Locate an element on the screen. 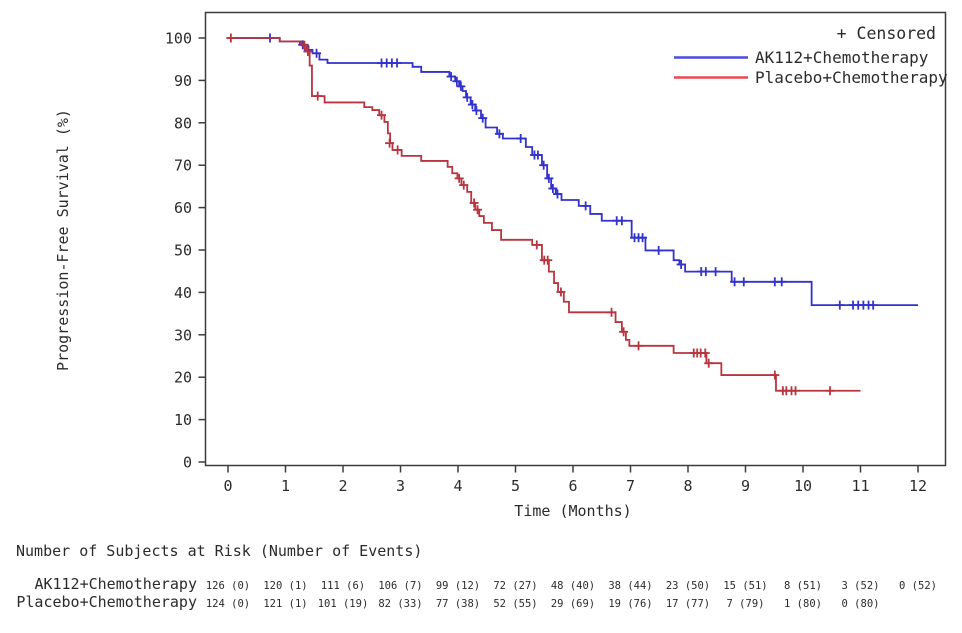 This screenshot has height=633, width=962. risk-value: 101 (19) is located at coordinates (343, 604).